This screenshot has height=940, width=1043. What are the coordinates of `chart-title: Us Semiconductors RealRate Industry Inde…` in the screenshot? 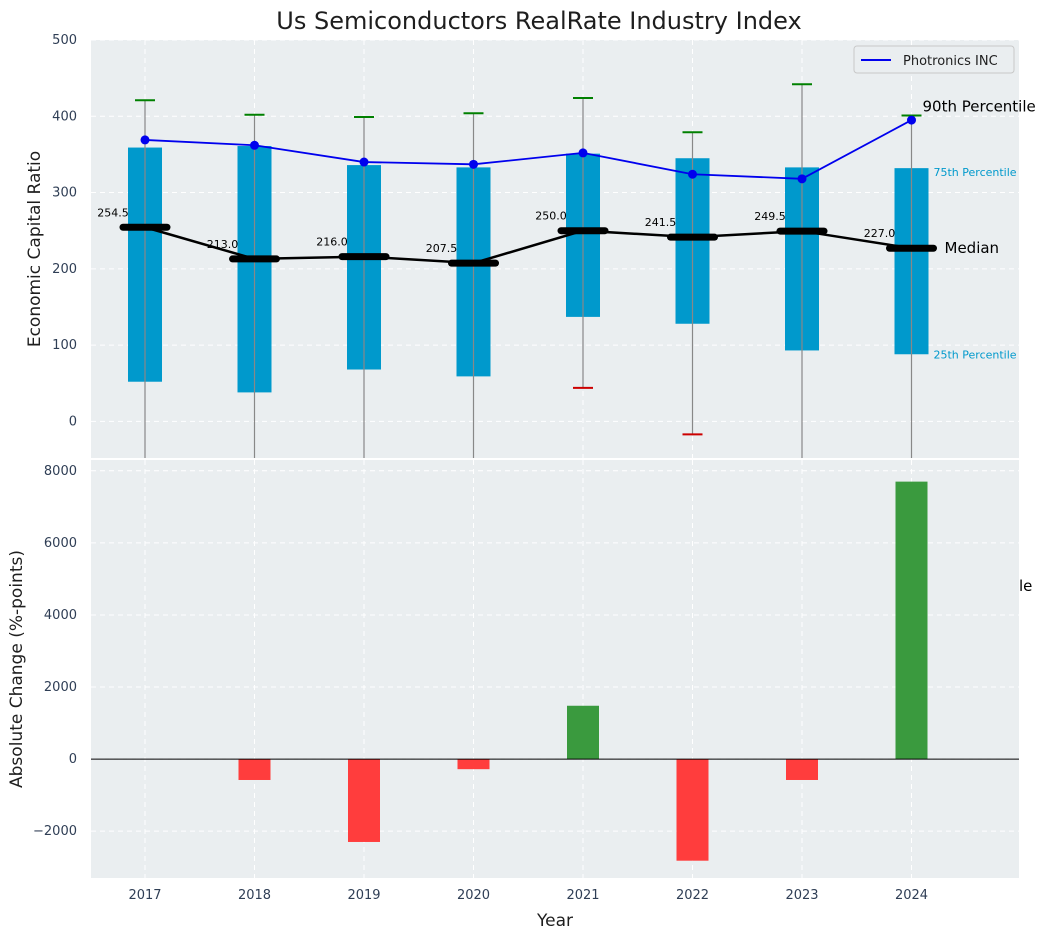 It's located at (538, 21).